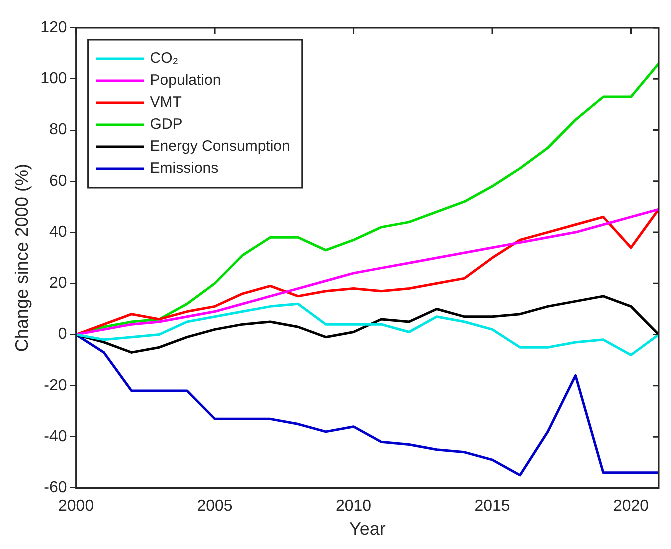 The width and height of the screenshot is (671, 549). Describe the element at coordinates (54, 79) in the screenshot. I see `y-tick-label: 100` at that location.